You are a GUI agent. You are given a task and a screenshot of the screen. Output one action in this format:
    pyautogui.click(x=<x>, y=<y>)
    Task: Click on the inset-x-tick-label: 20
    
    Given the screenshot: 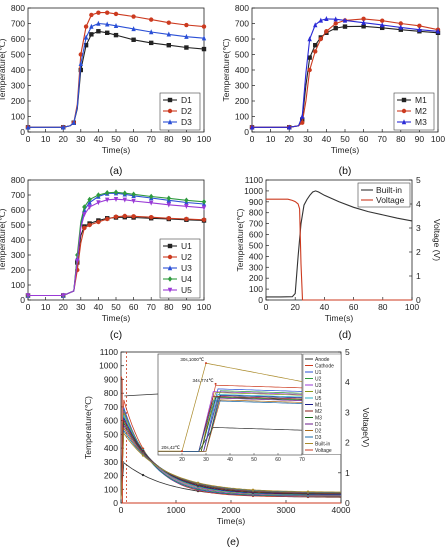 What is the action you would take?
    pyautogui.click(x=182, y=460)
    